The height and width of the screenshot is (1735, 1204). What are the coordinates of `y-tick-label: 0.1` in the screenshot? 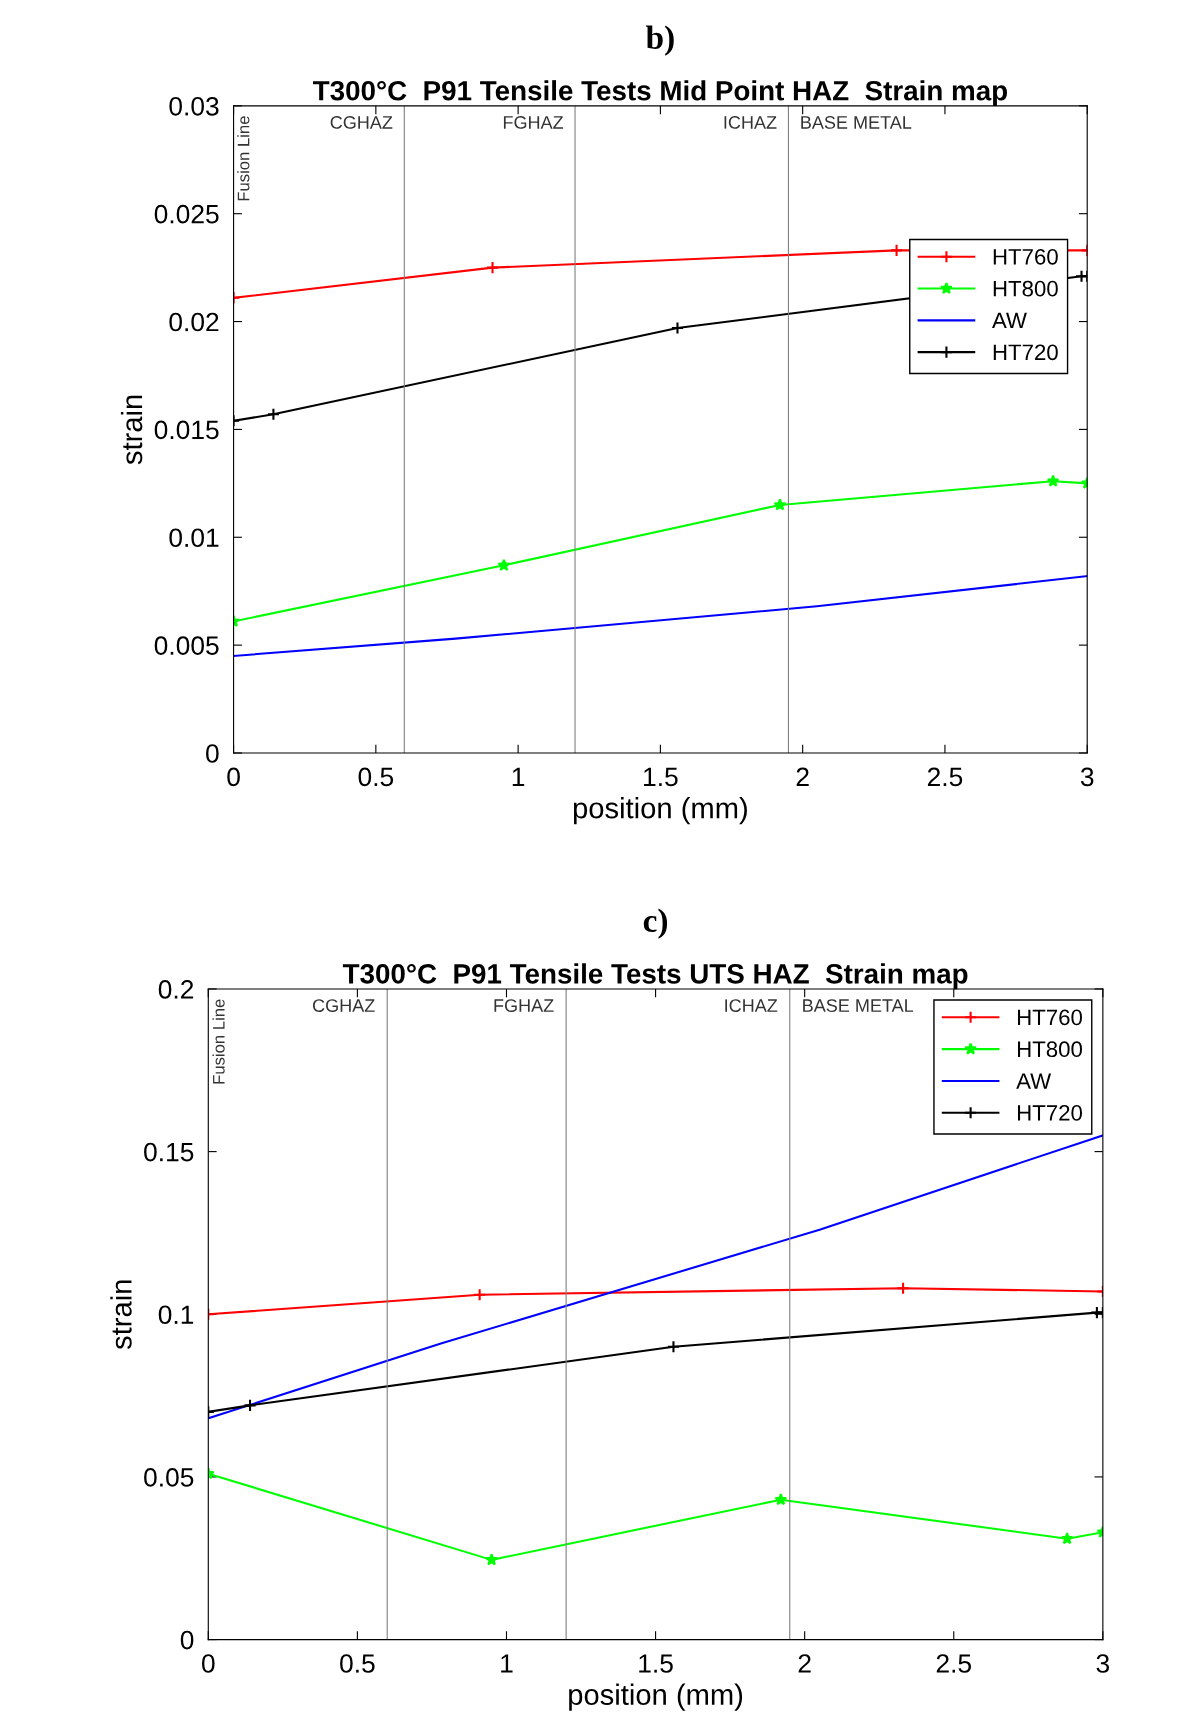 It's located at (176, 1315).